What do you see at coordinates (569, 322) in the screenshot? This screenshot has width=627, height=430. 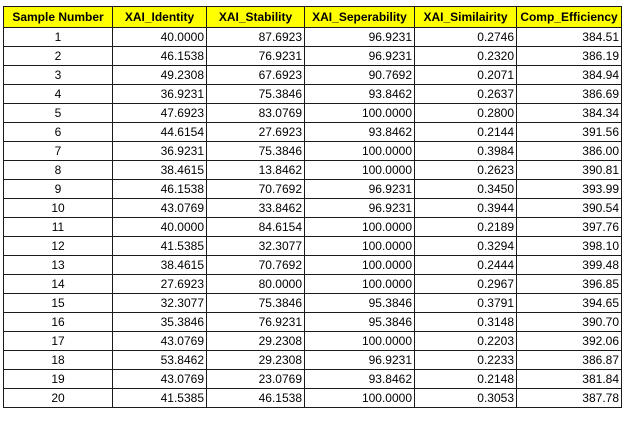 I see `table-cell-comp-efficiency: 390.70` at bounding box center [569, 322].